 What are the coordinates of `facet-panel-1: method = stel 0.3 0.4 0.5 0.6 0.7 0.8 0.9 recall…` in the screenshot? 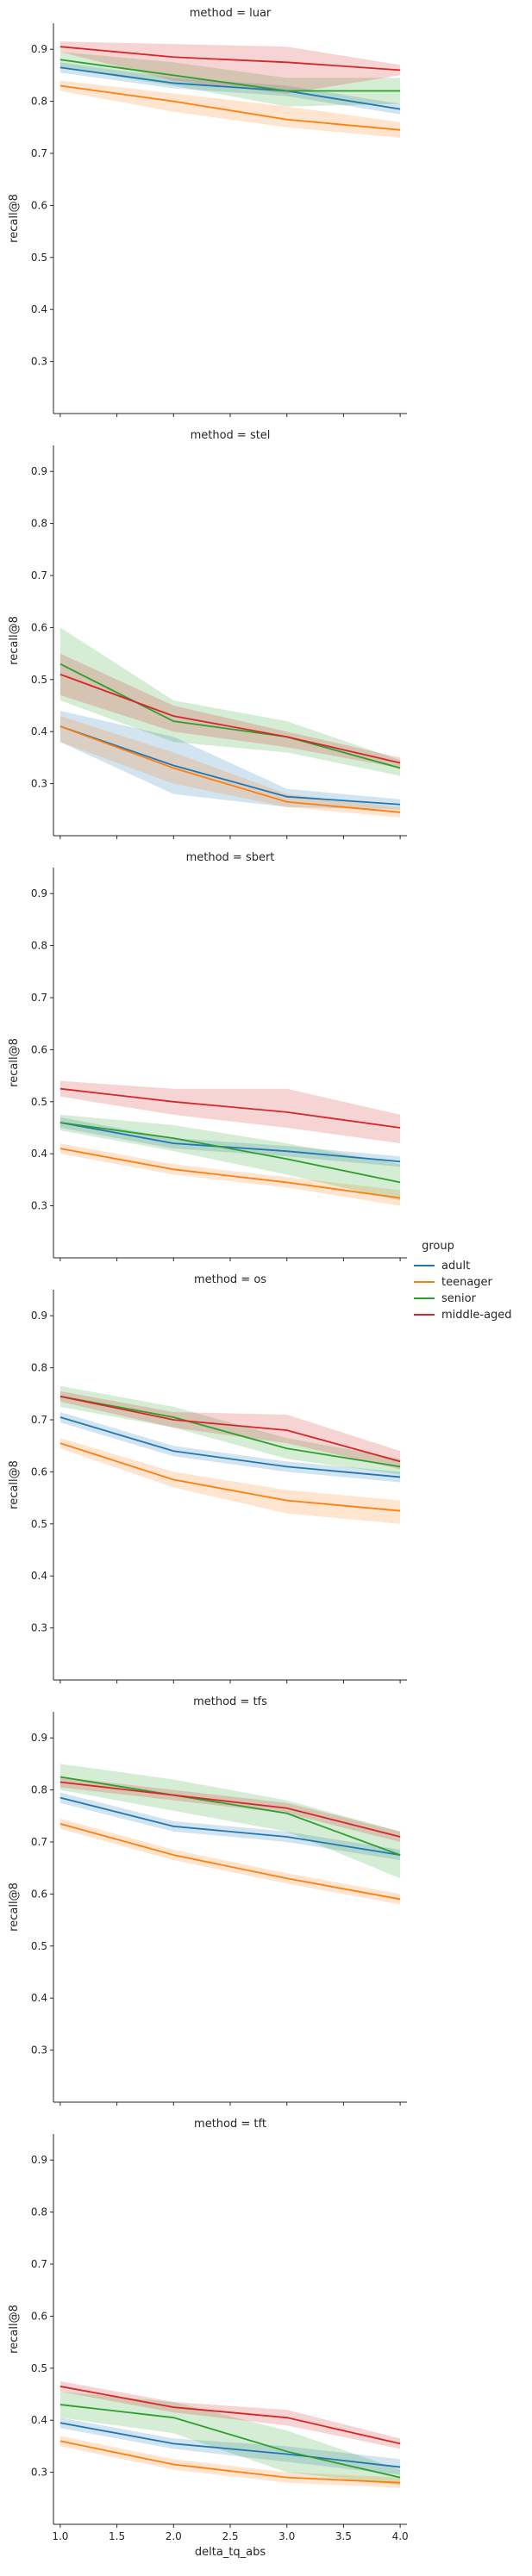 It's located at (207, 634).